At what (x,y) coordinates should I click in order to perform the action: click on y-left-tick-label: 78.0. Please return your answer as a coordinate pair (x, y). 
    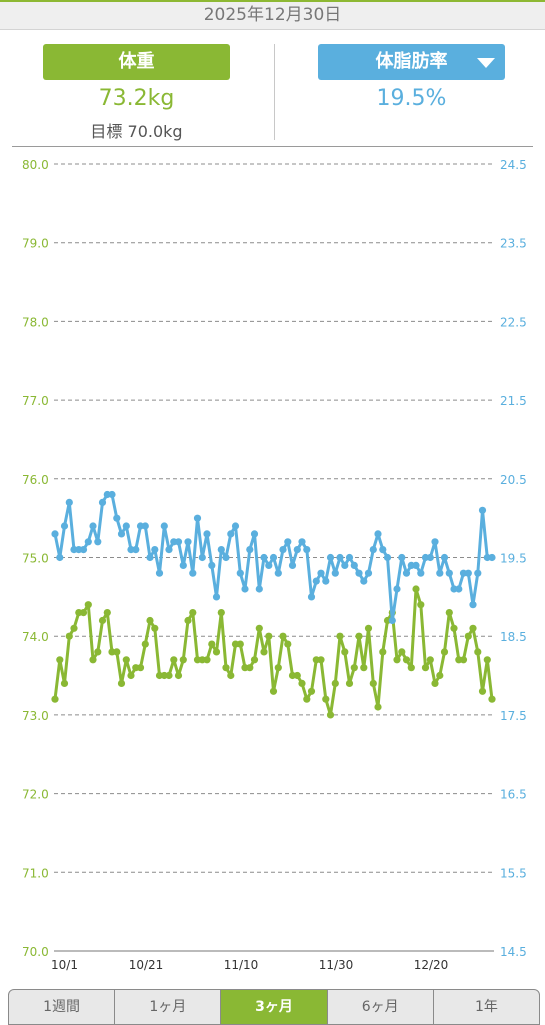
    Looking at the image, I should click on (35, 322).